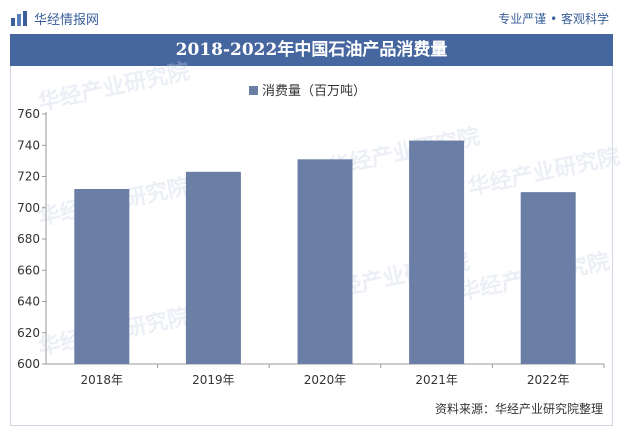 The image size is (623, 434). What do you see at coordinates (114, 86) in the screenshot?
I see `watermark-text: 华经产业研究院` at bounding box center [114, 86].